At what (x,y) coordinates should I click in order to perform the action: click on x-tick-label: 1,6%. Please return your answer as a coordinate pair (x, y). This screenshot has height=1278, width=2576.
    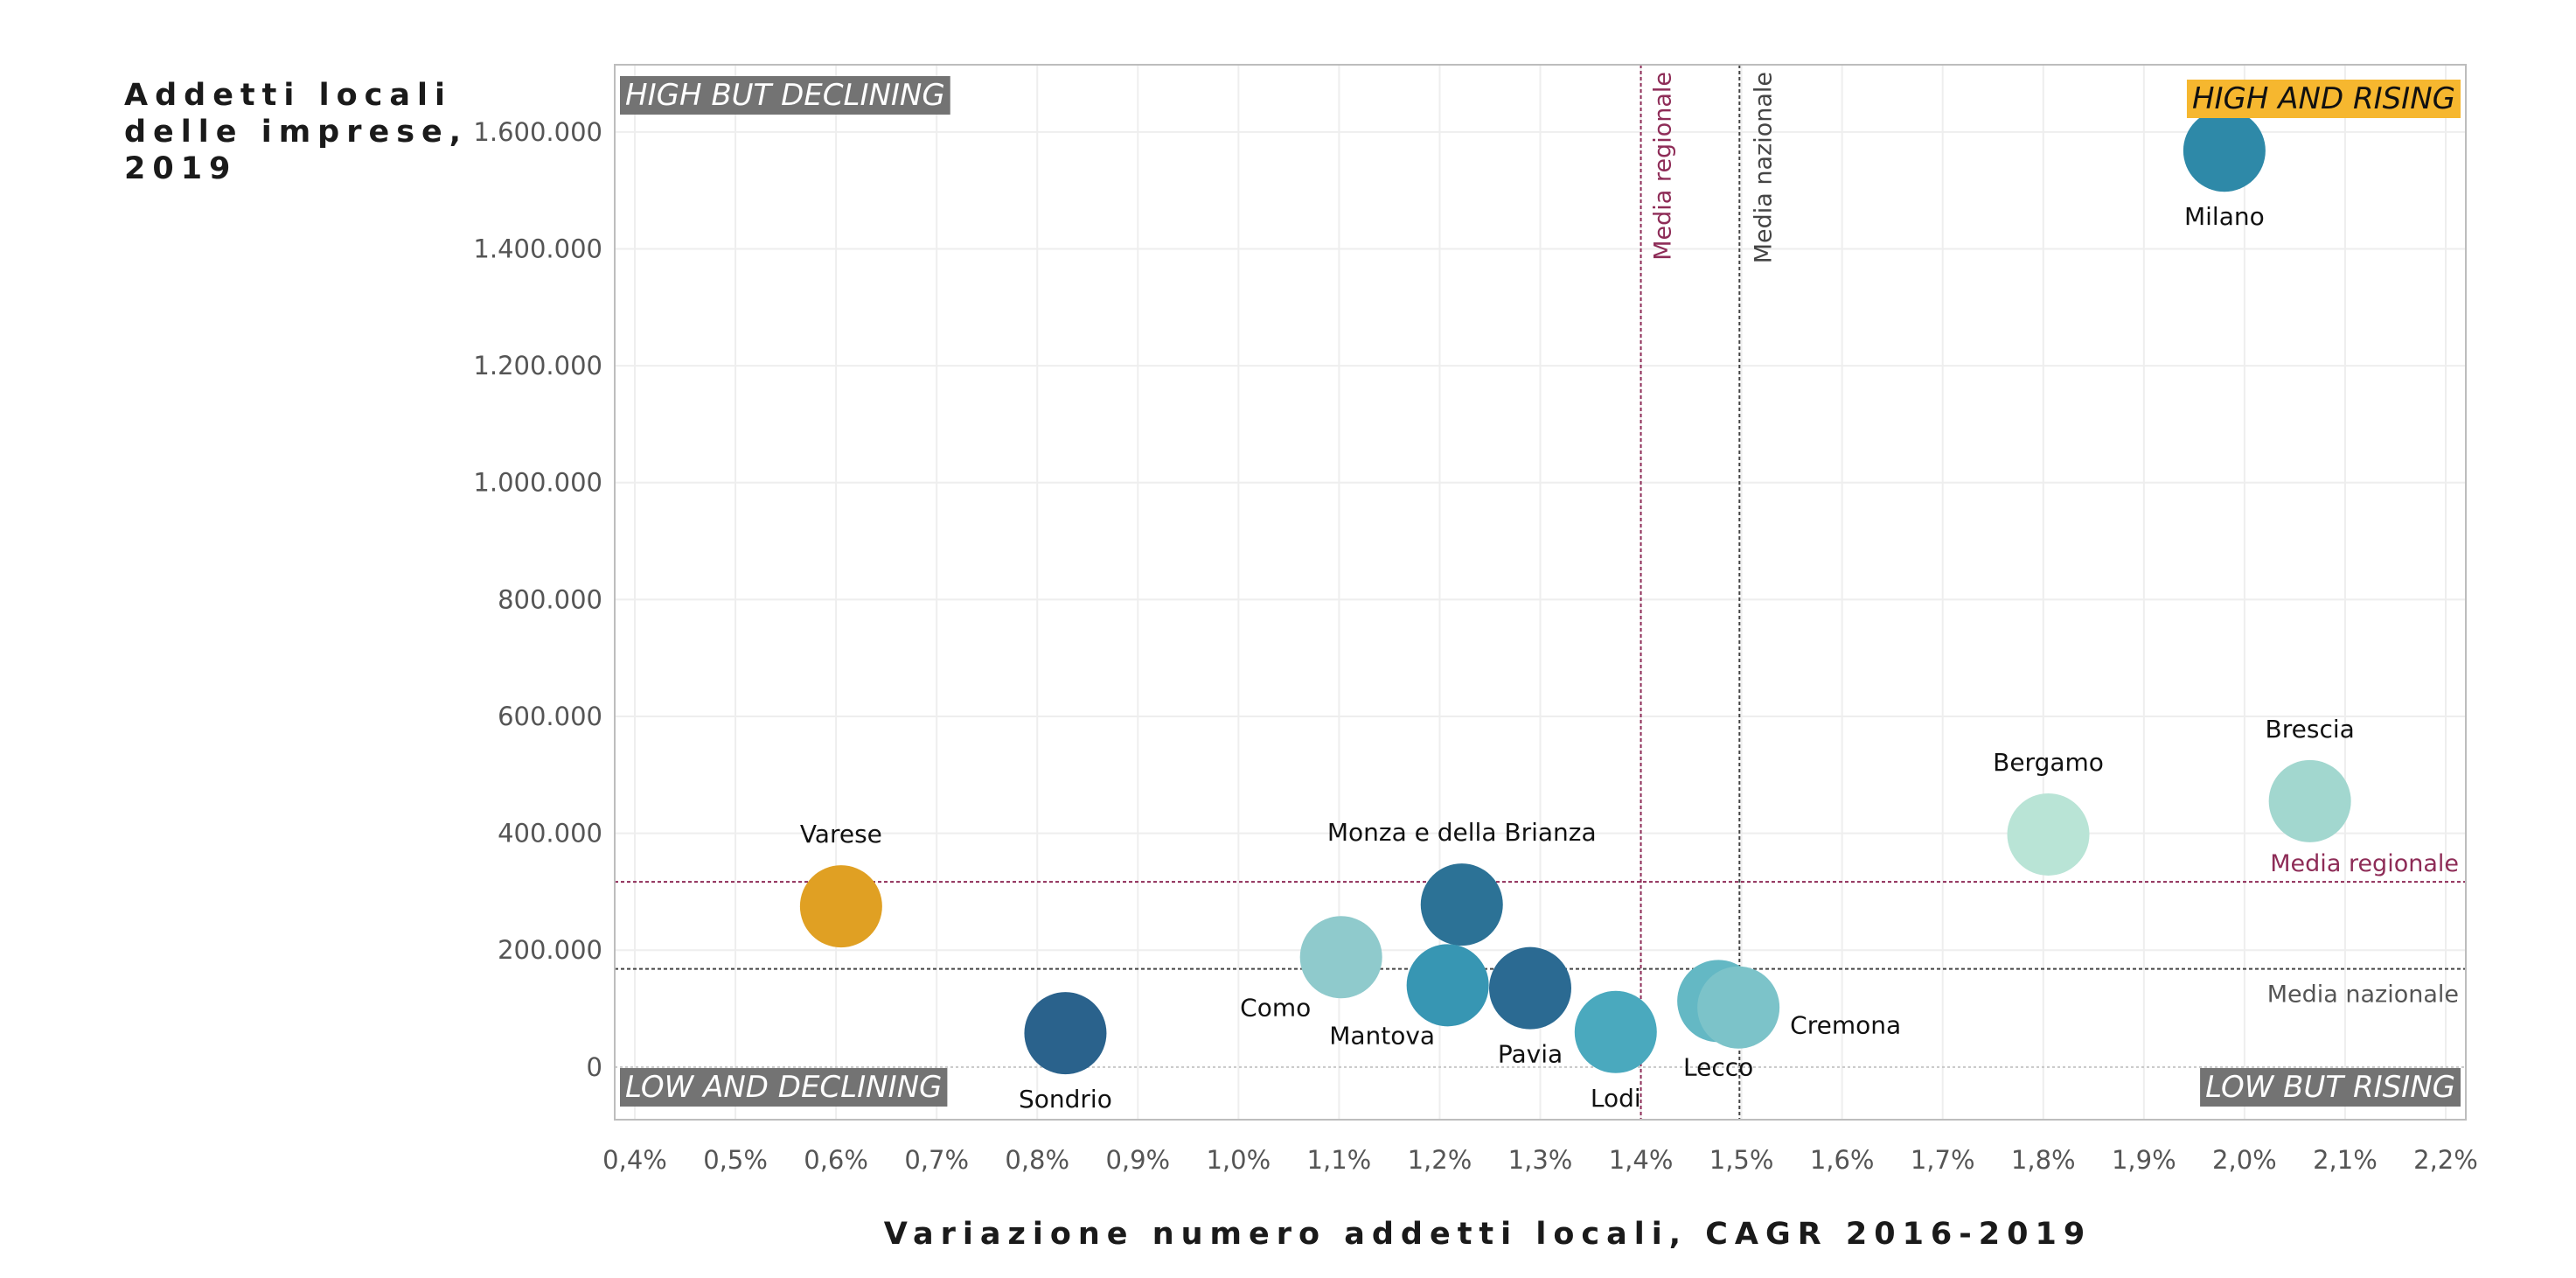
    Looking at the image, I should click on (1842, 1160).